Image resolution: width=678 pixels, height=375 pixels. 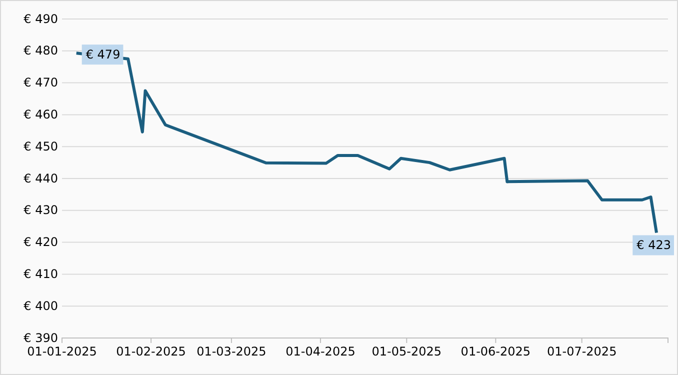 I want to click on y-tick-label: € 480, so click(x=41, y=51).